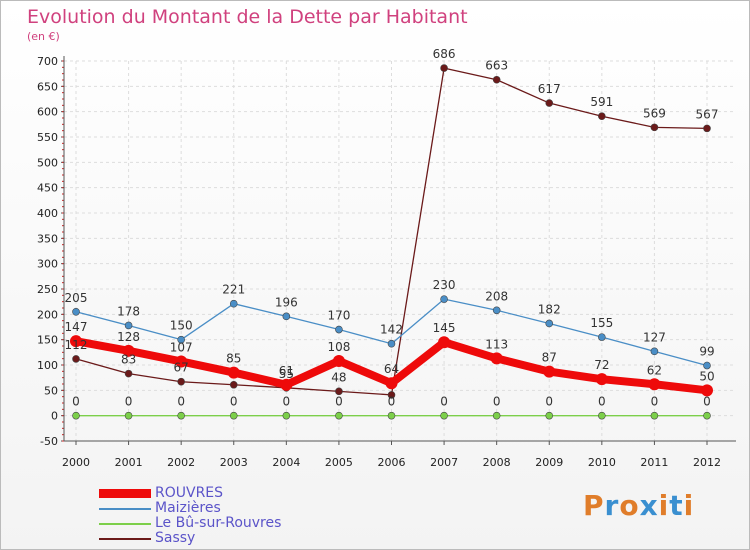 The width and height of the screenshot is (750, 550). What do you see at coordinates (76, 298) in the screenshot?
I see `data-label-maizi-res: 205` at bounding box center [76, 298].